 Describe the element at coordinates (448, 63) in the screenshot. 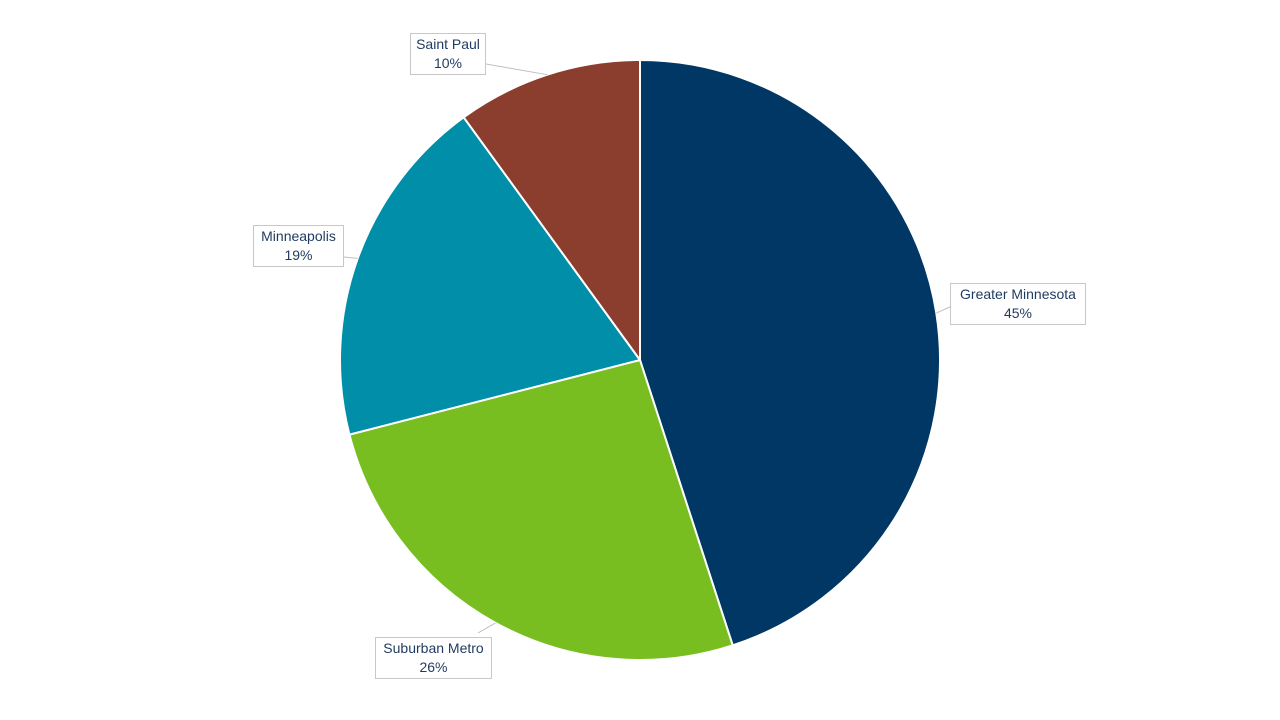

I see `data-label-value: 10%` at that location.